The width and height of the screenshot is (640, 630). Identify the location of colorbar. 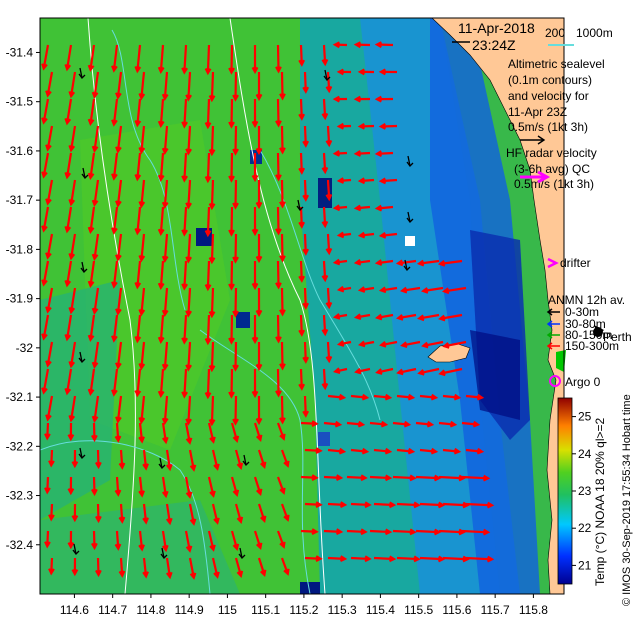
(565, 491).